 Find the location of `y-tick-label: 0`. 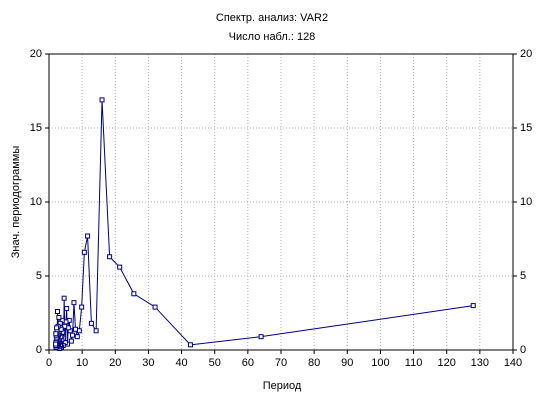

y-tick-label: 0 is located at coordinates (39, 350).